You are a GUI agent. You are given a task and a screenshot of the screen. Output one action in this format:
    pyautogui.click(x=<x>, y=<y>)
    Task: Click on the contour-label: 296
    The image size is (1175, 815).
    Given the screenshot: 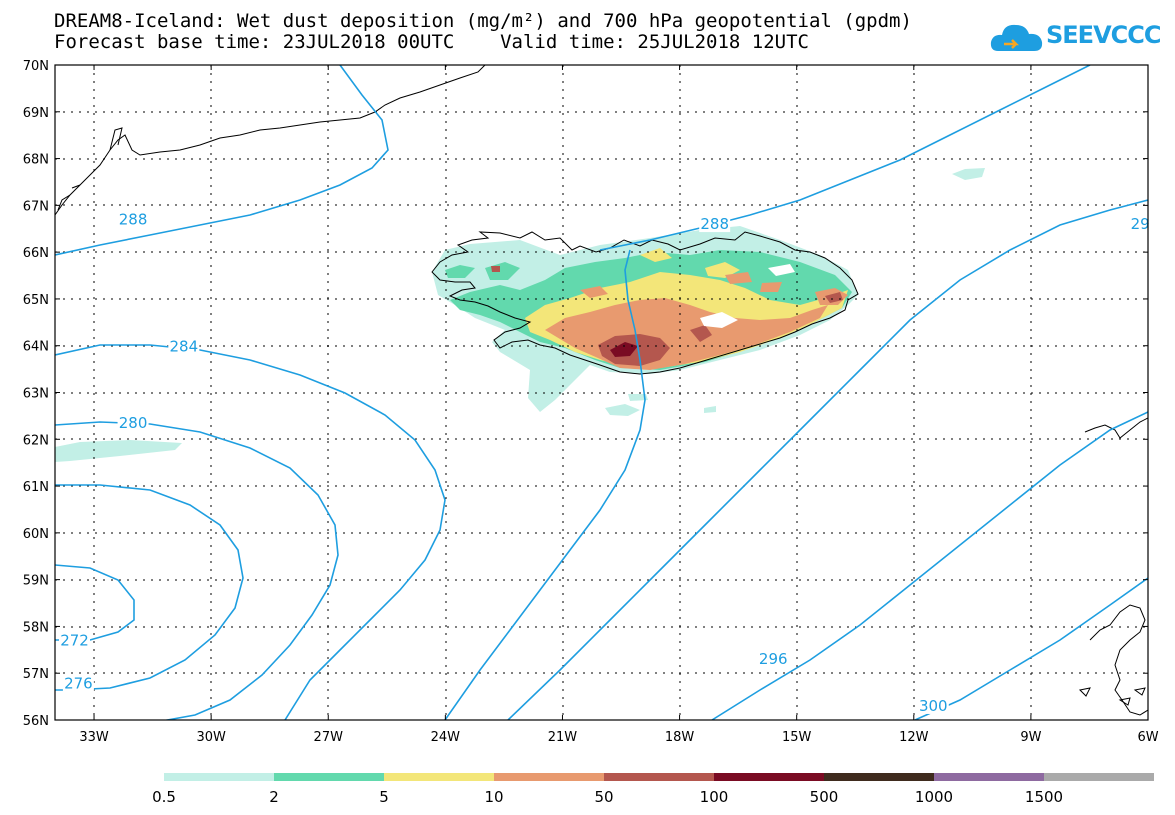 What is the action you would take?
    pyautogui.click(x=773, y=659)
    